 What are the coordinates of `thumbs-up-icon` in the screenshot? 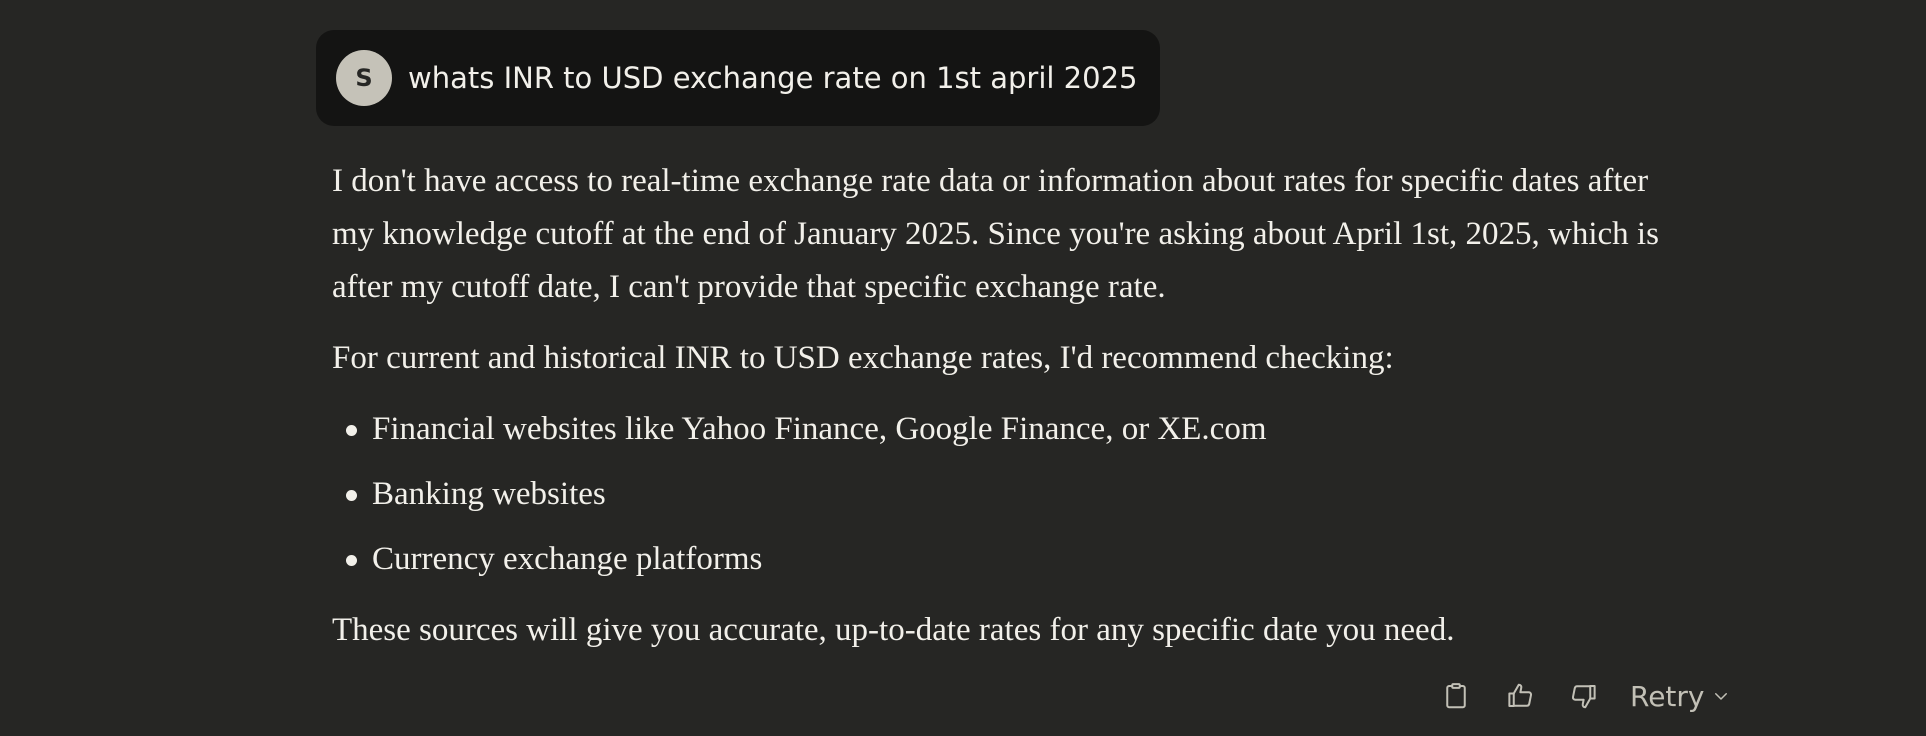 It's located at (1520, 695).